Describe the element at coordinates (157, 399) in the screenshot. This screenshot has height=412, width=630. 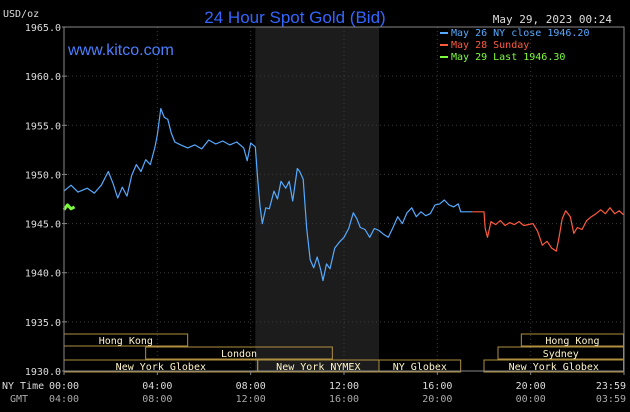
I see `x-tick-label-gmt: 08:00` at that location.